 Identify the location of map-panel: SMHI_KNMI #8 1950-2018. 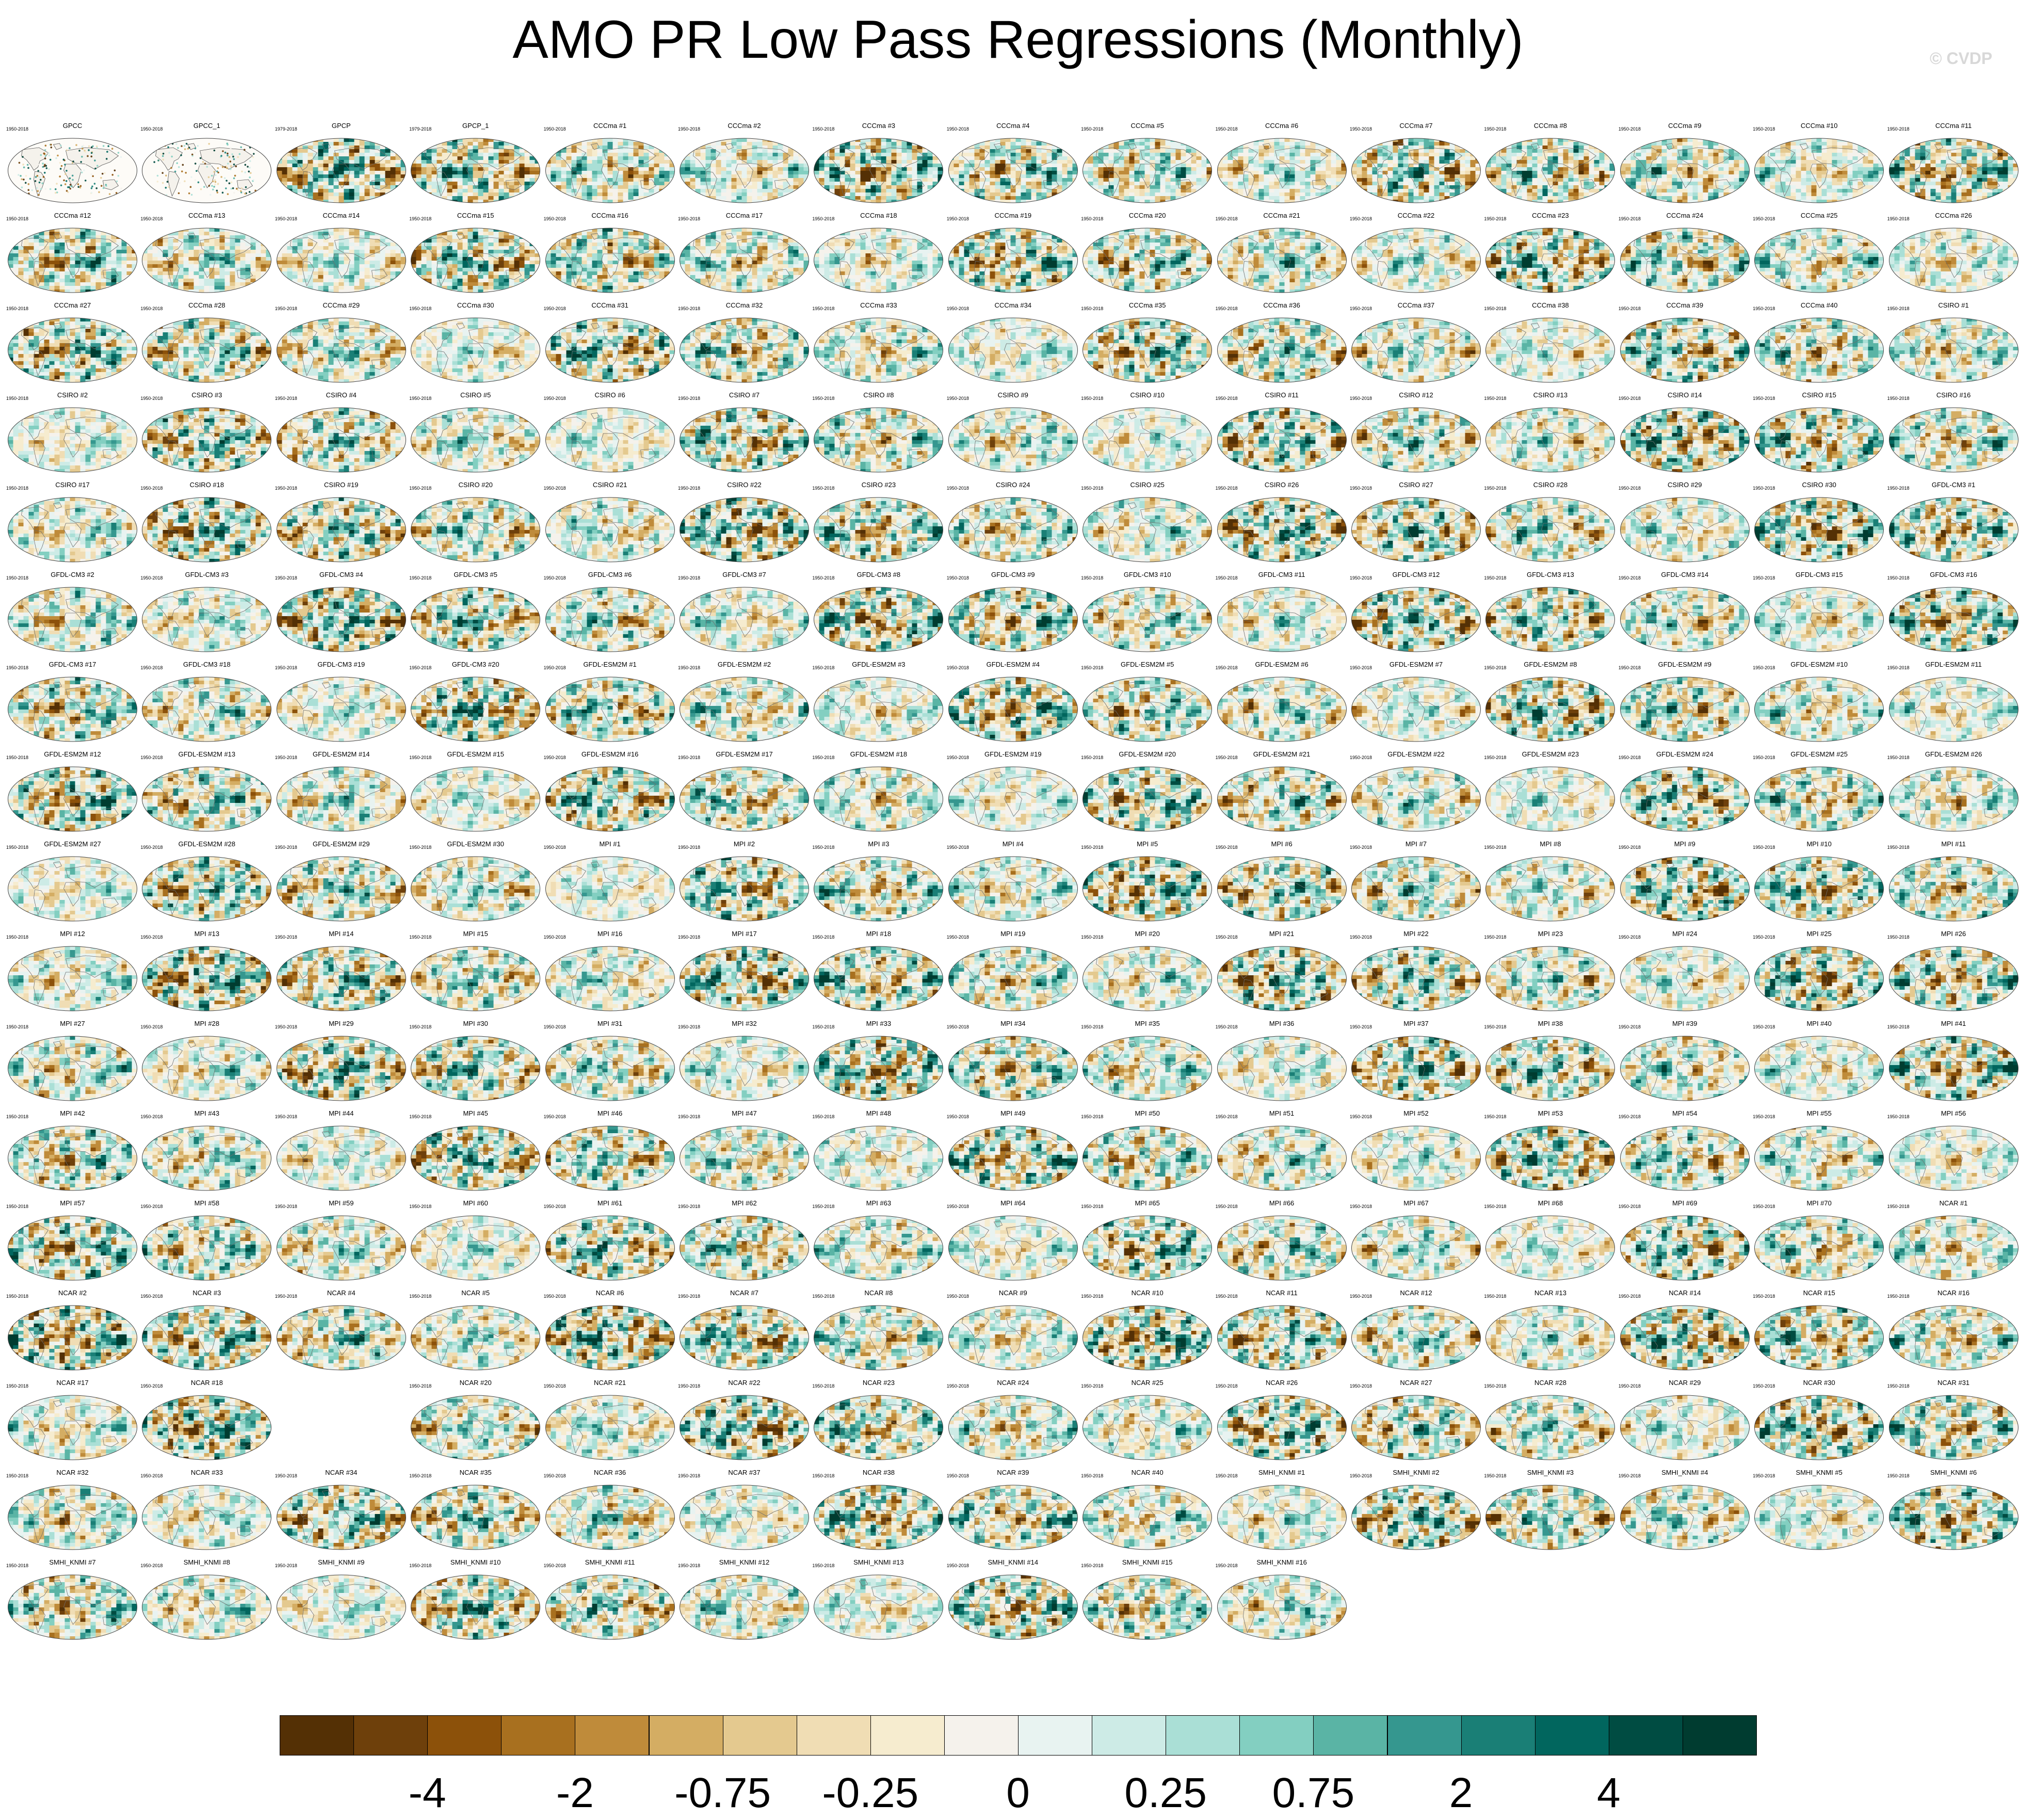
(206, 1602).